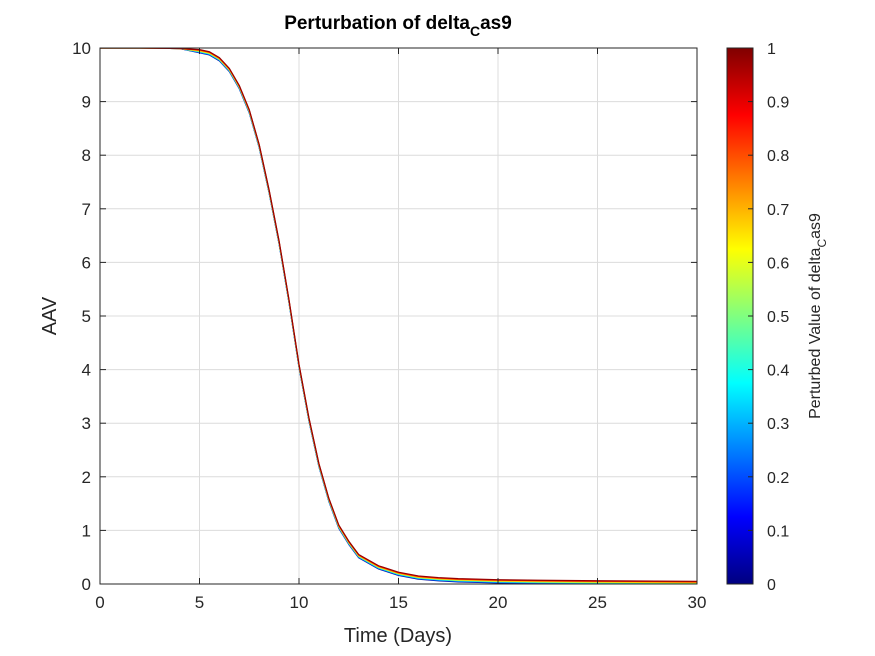  What do you see at coordinates (475, 31) in the screenshot?
I see `chart-title-subscript: C` at bounding box center [475, 31].